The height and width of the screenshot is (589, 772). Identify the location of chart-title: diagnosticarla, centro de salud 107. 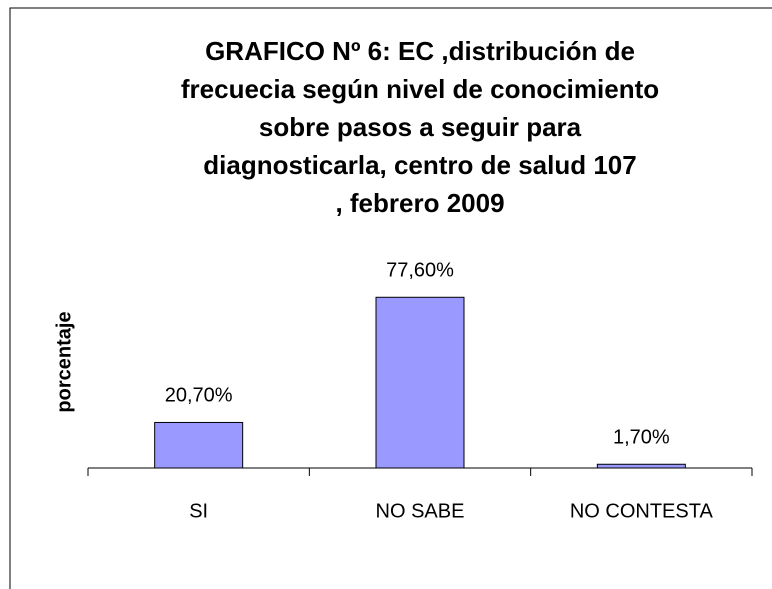
(419, 165).